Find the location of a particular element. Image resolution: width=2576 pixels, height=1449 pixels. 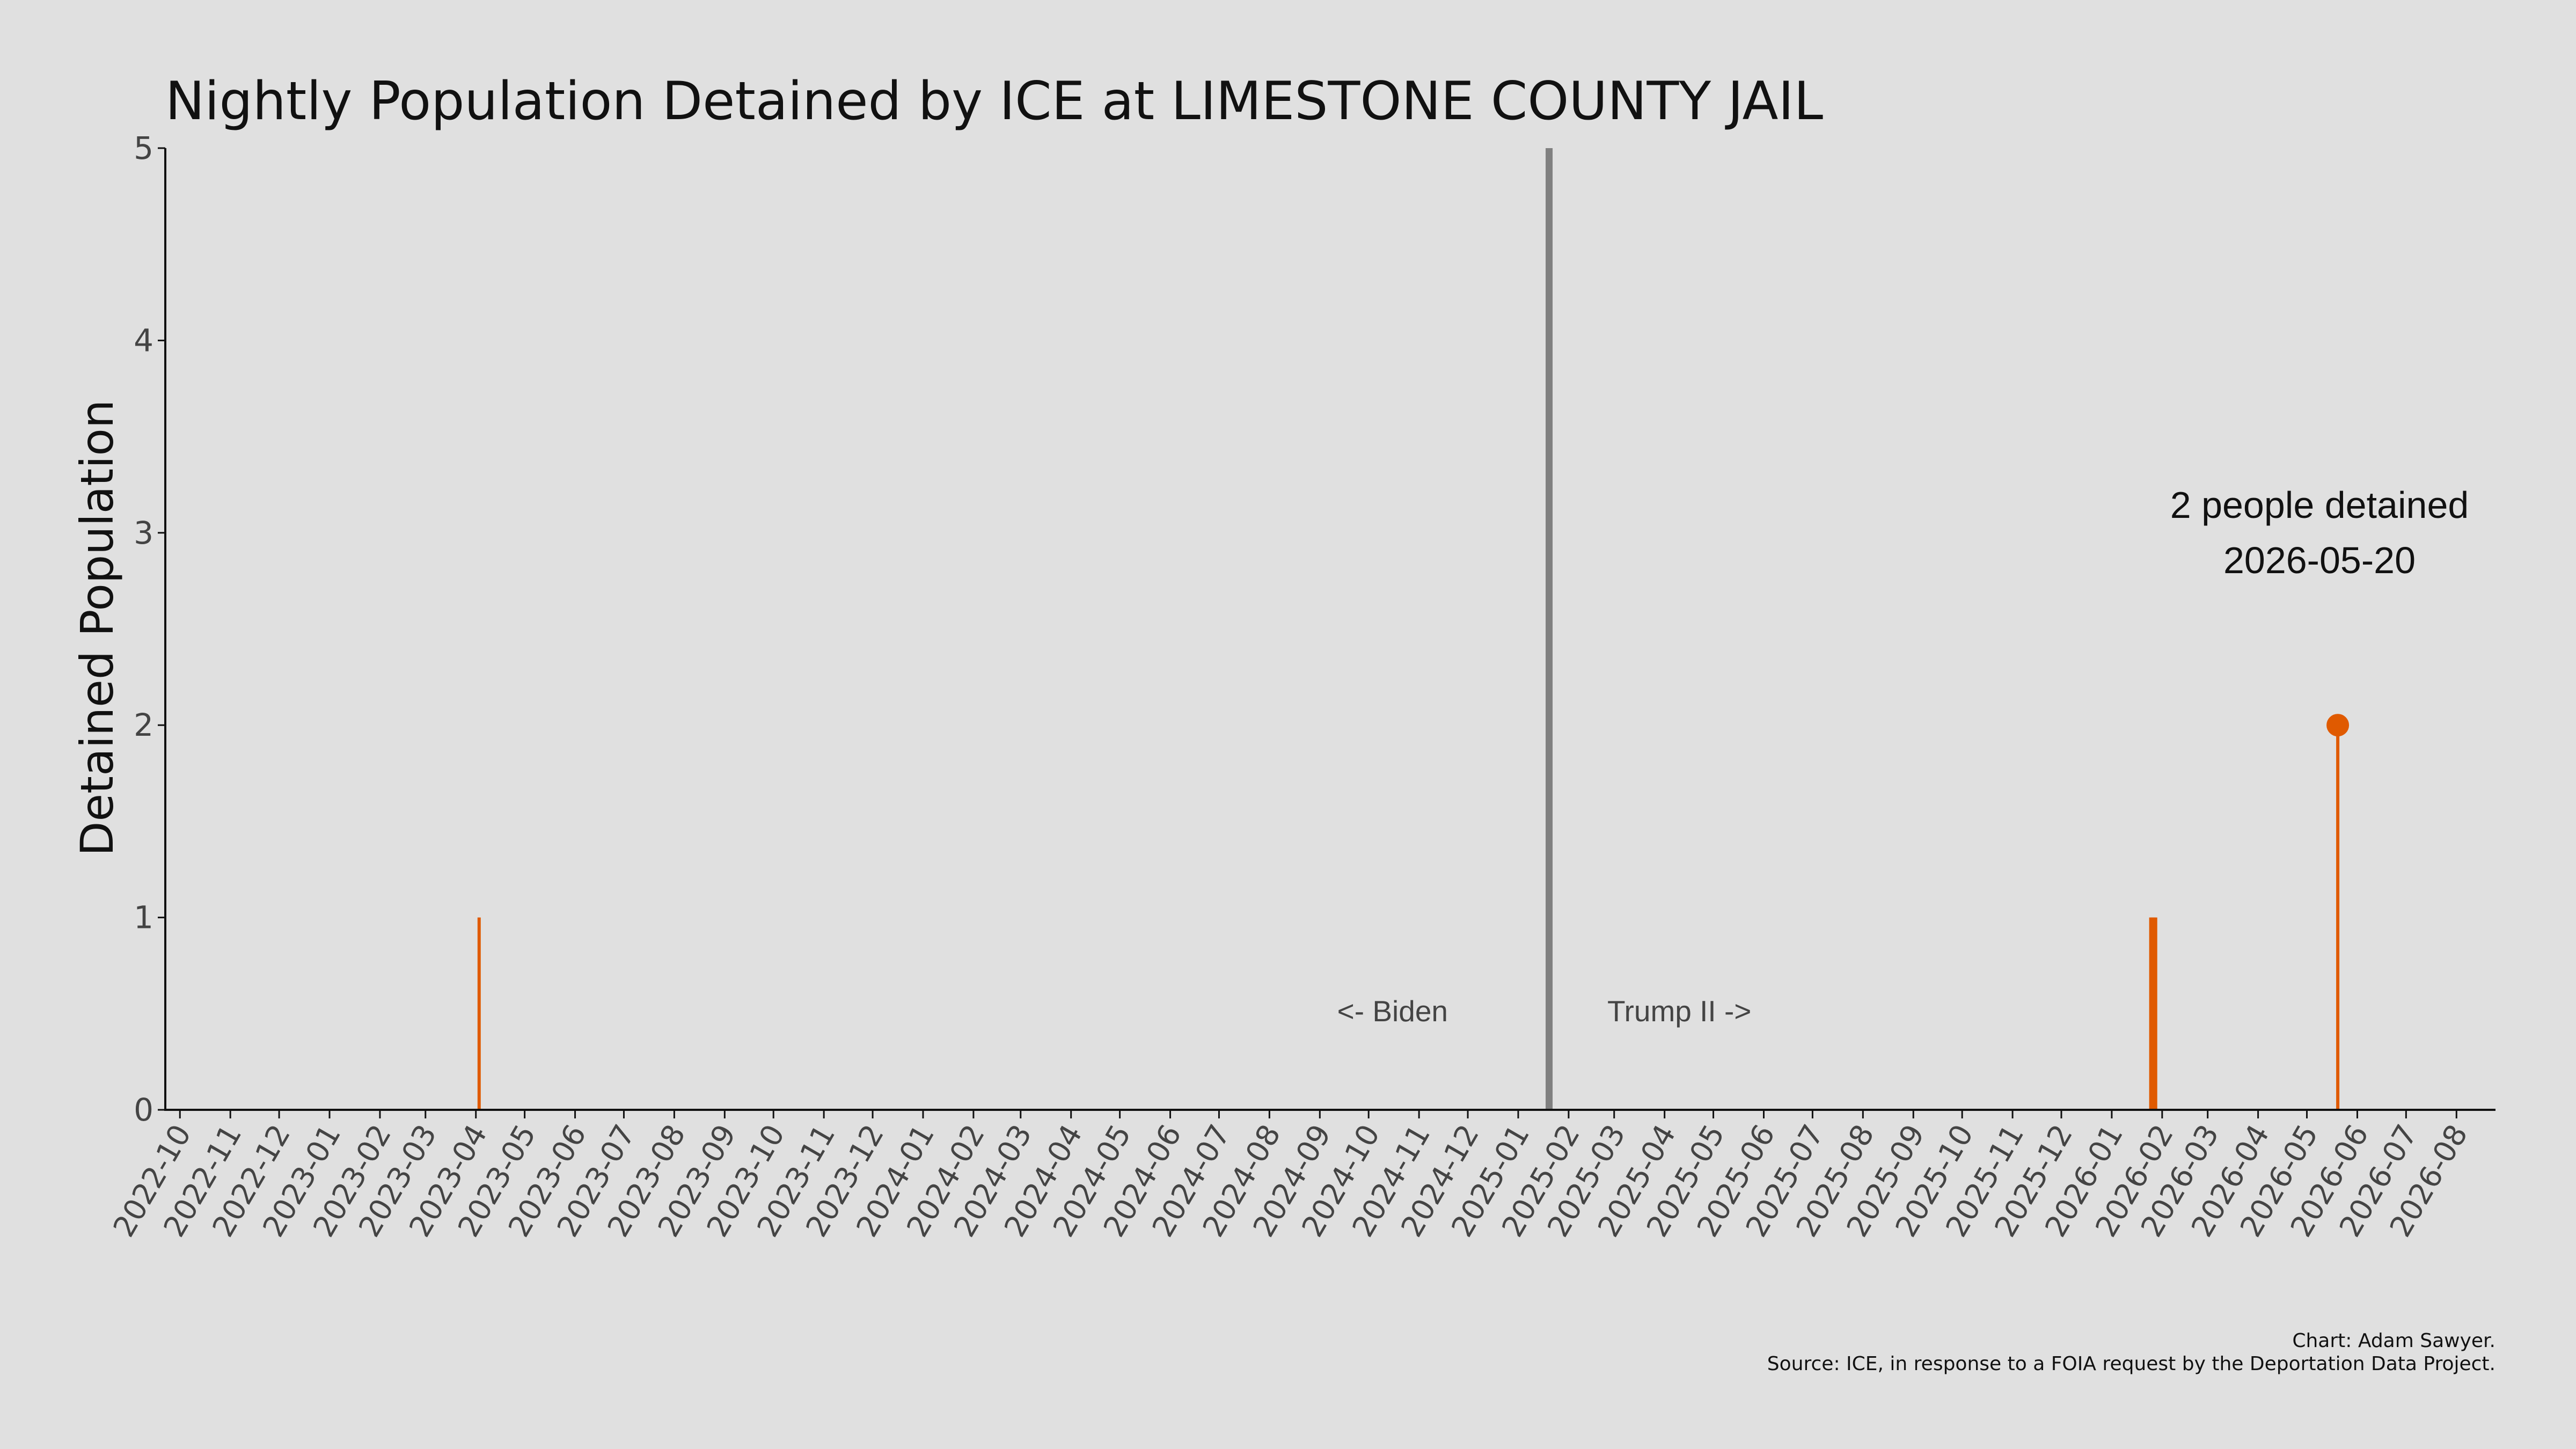

y-ticks: 0 1 2 3 4 5 is located at coordinates (149, 629).